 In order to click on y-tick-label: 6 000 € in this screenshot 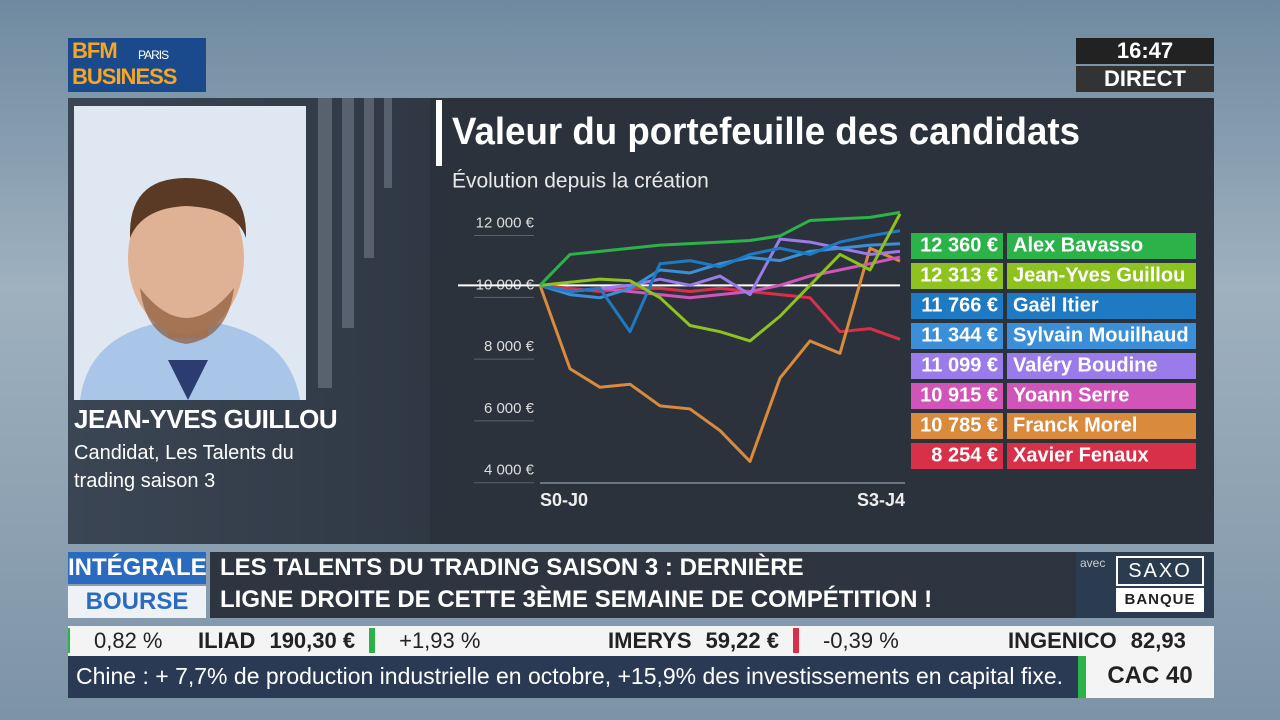, I will do `click(509, 408)`.